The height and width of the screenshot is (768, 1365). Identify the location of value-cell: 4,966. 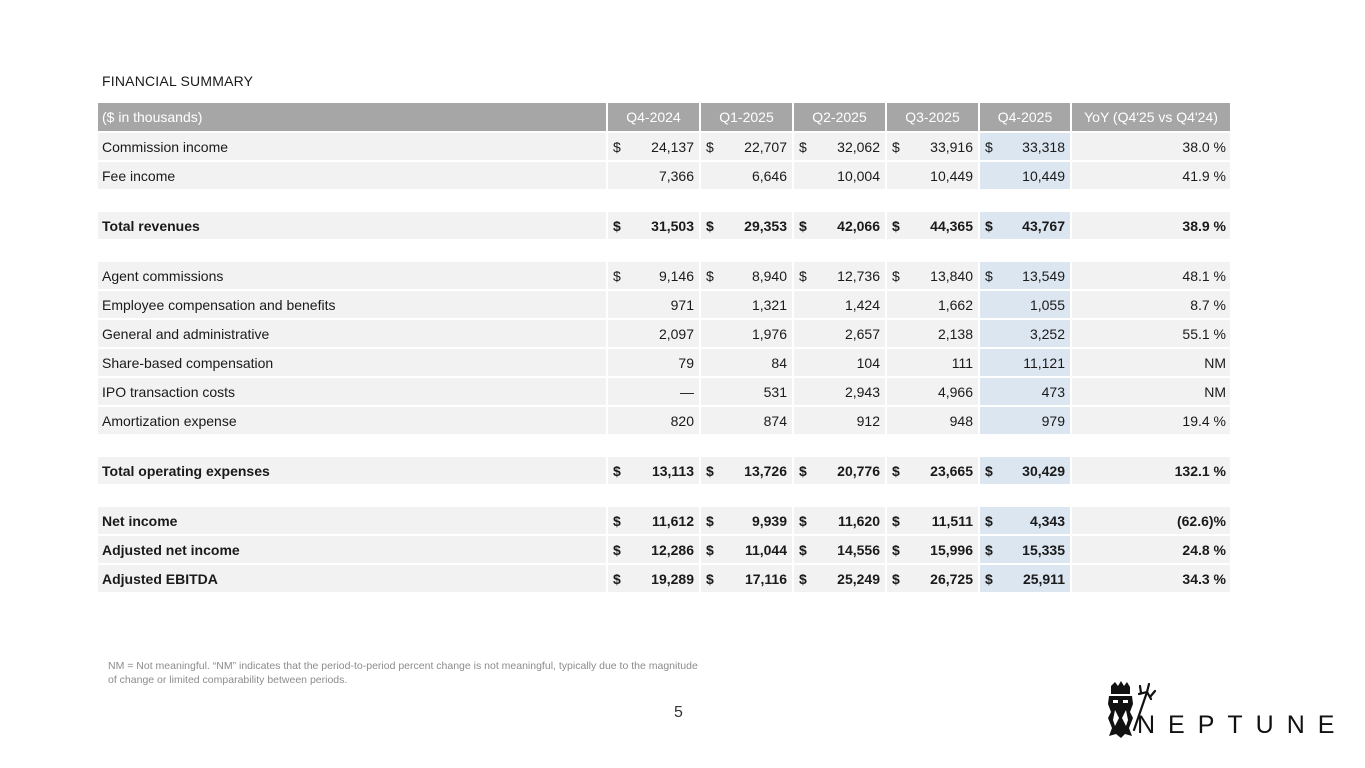
(933, 392).